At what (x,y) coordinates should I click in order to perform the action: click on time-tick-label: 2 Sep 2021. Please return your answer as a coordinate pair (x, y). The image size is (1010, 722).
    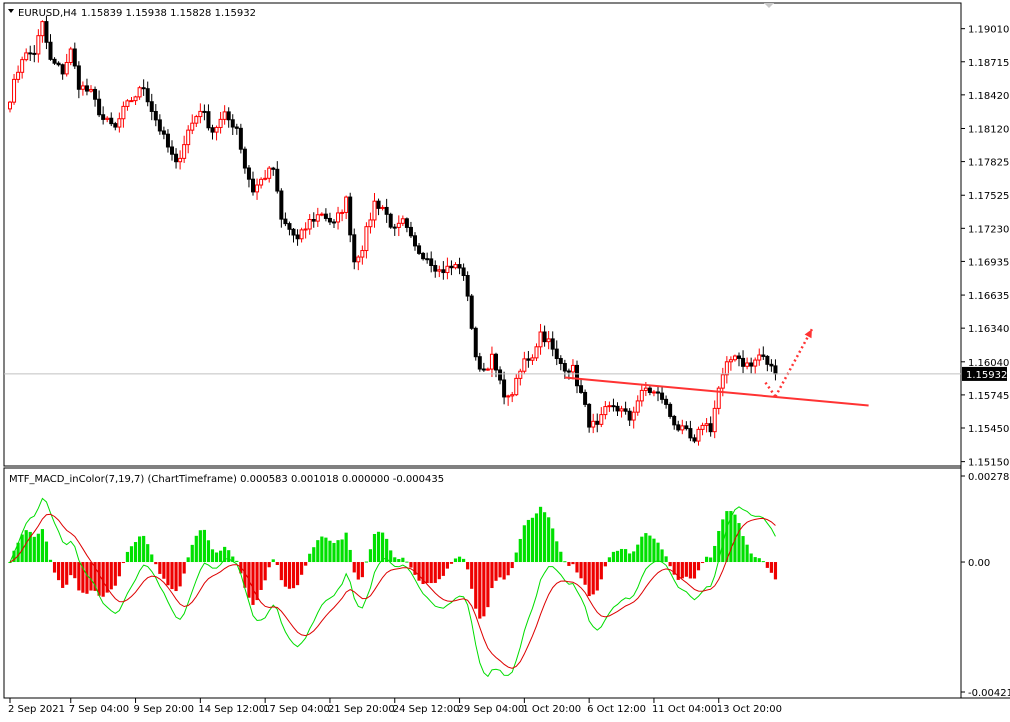
    Looking at the image, I should click on (36, 709).